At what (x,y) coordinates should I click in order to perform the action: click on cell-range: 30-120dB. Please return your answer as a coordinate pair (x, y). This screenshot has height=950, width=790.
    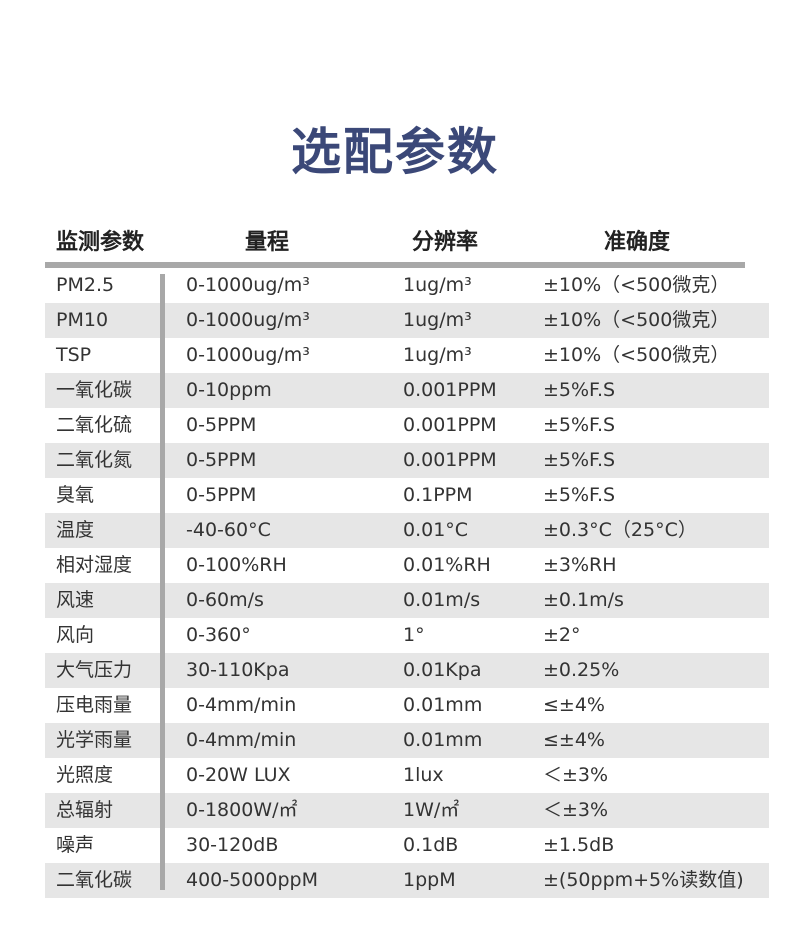
    Looking at the image, I should click on (232, 845).